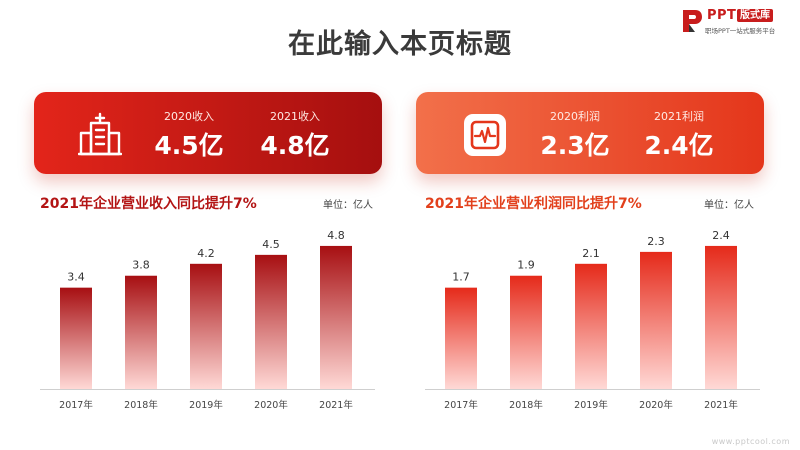 This screenshot has height=450, width=800. Describe the element at coordinates (189, 145) in the screenshot. I see `kpi-value: 4.5亿` at that location.